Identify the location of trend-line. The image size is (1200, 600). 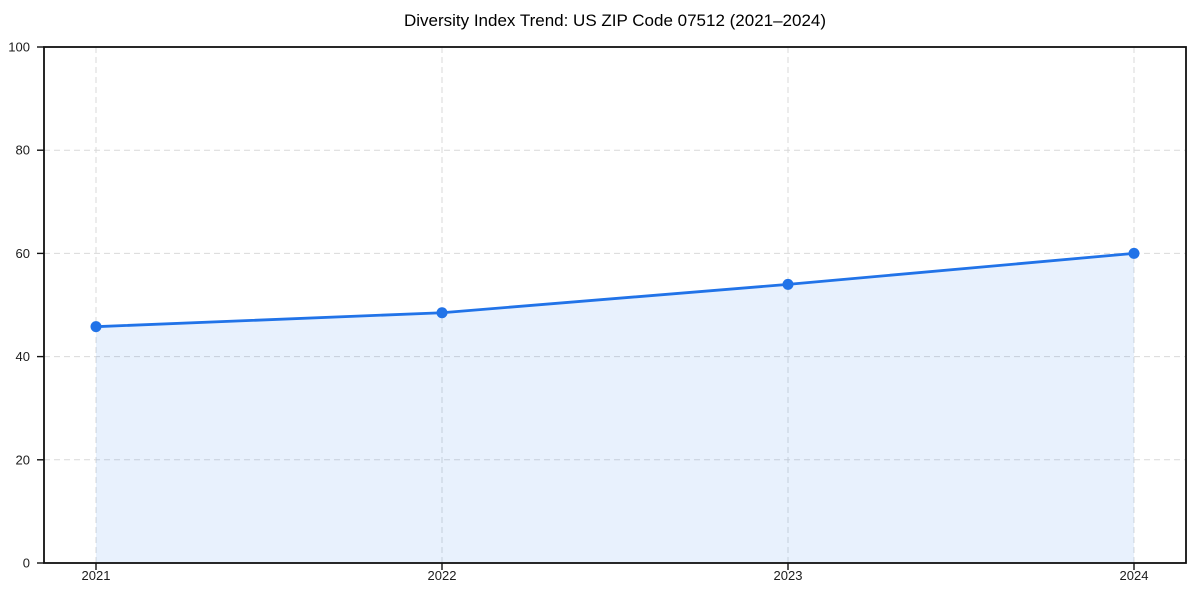
(615, 290).